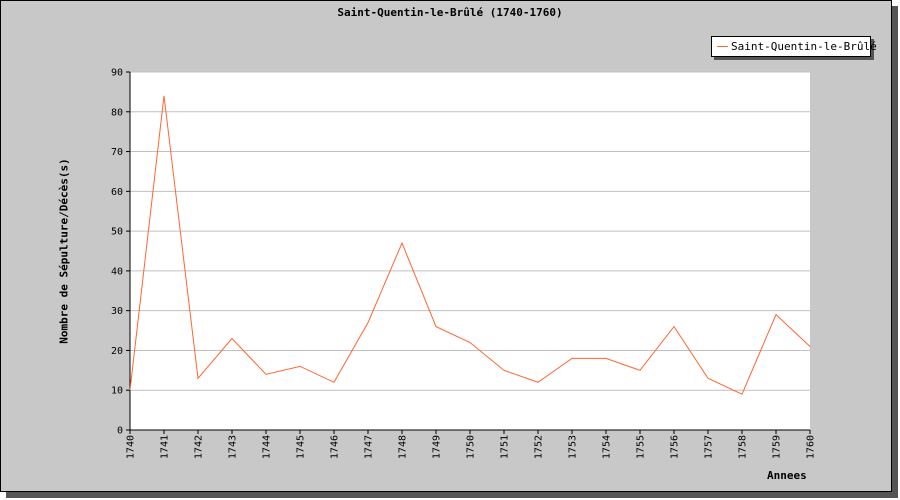 The image size is (900, 500). I want to click on x-tick-label: 1745, so click(301, 447).